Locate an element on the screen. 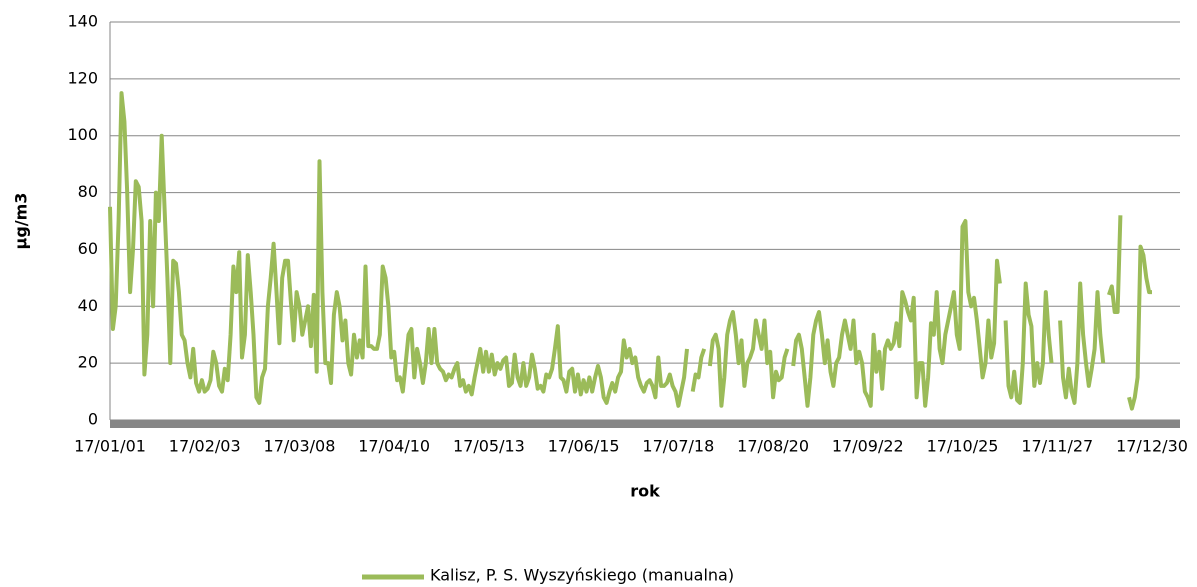 This screenshot has height=587, width=1197. y-axis-label: µg/m3 is located at coordinates (21, 221).